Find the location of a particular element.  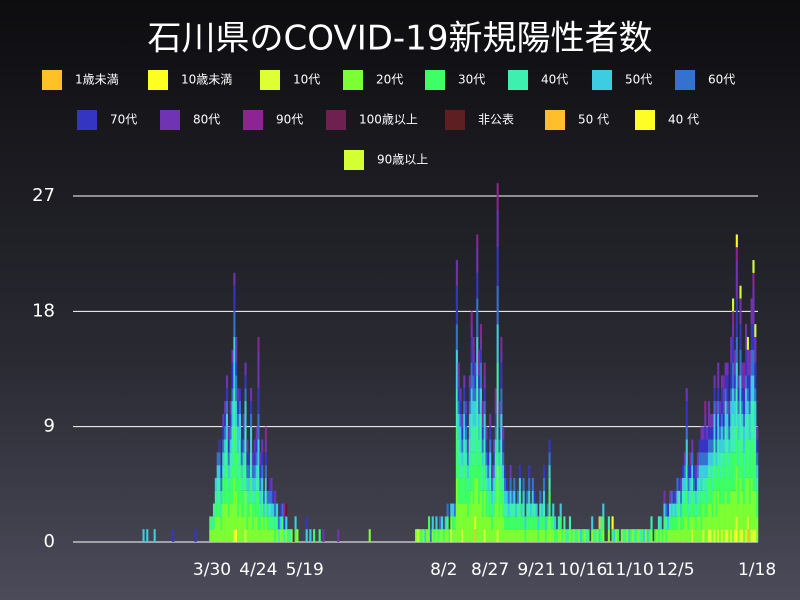

x-tick-label: 10/16 is located at coordinates (582, 570).